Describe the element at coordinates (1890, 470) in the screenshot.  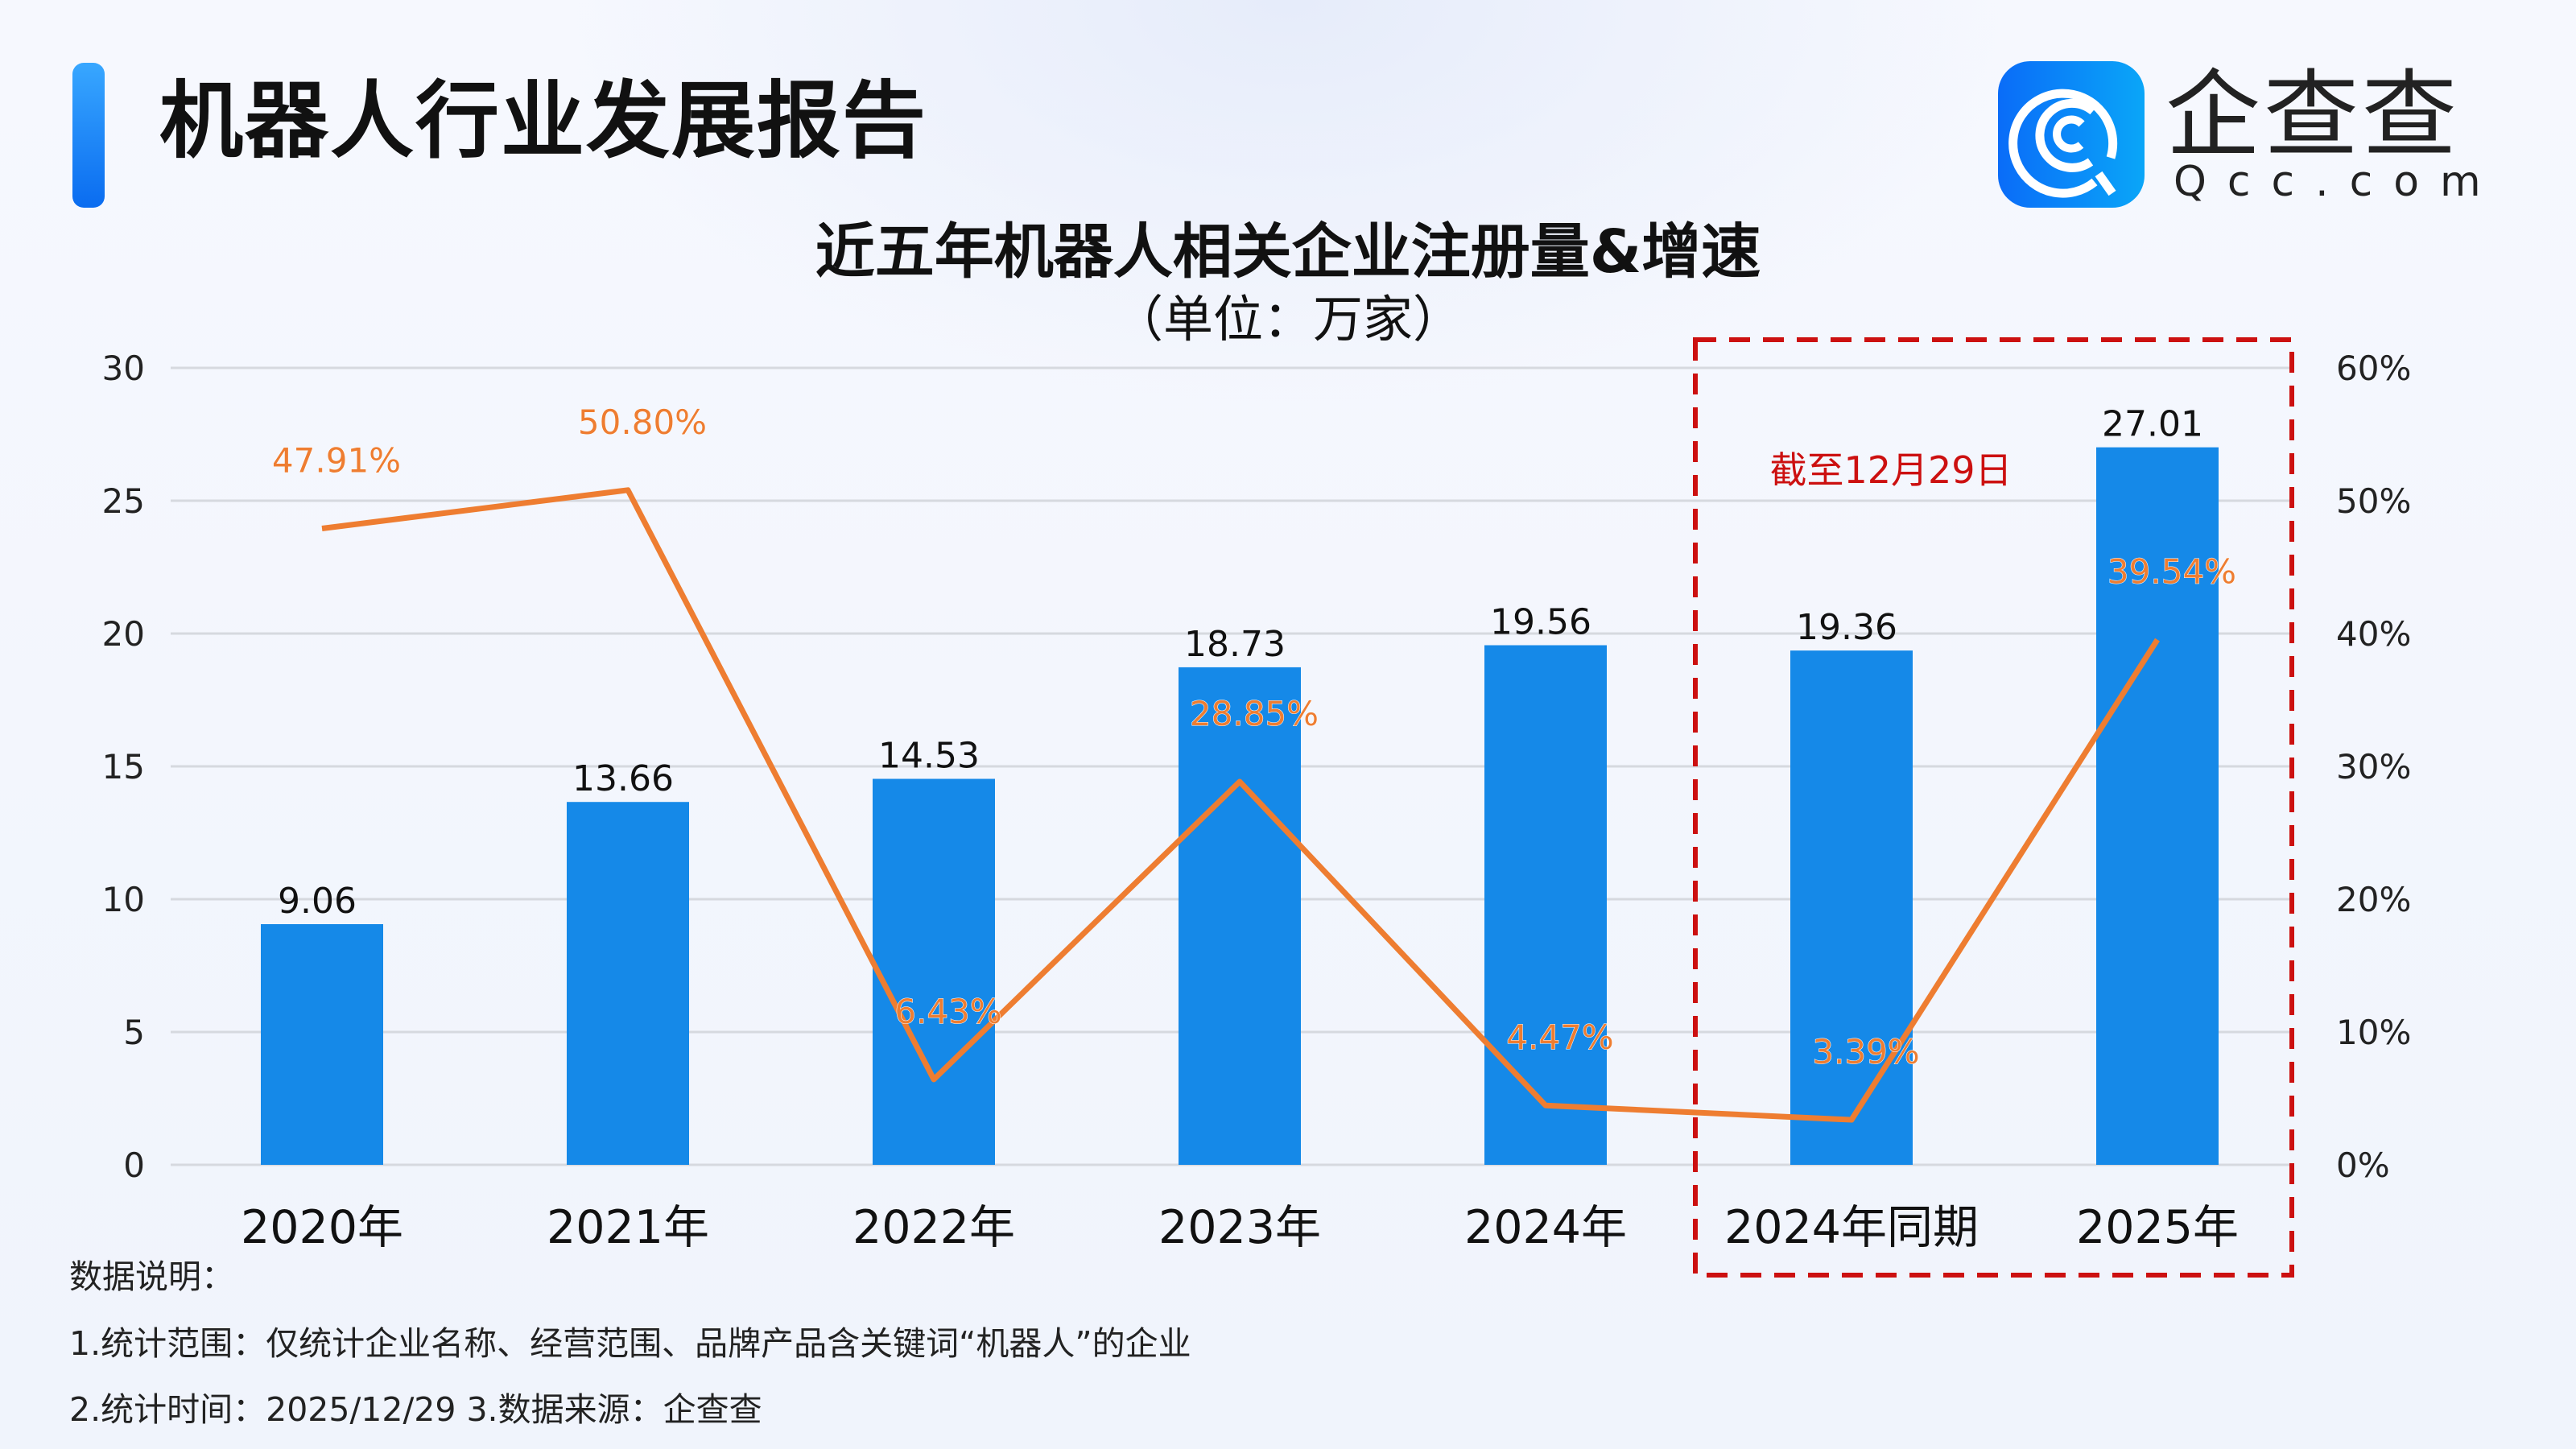
I see `highlight-annotation: 截至12月29日` at that location.